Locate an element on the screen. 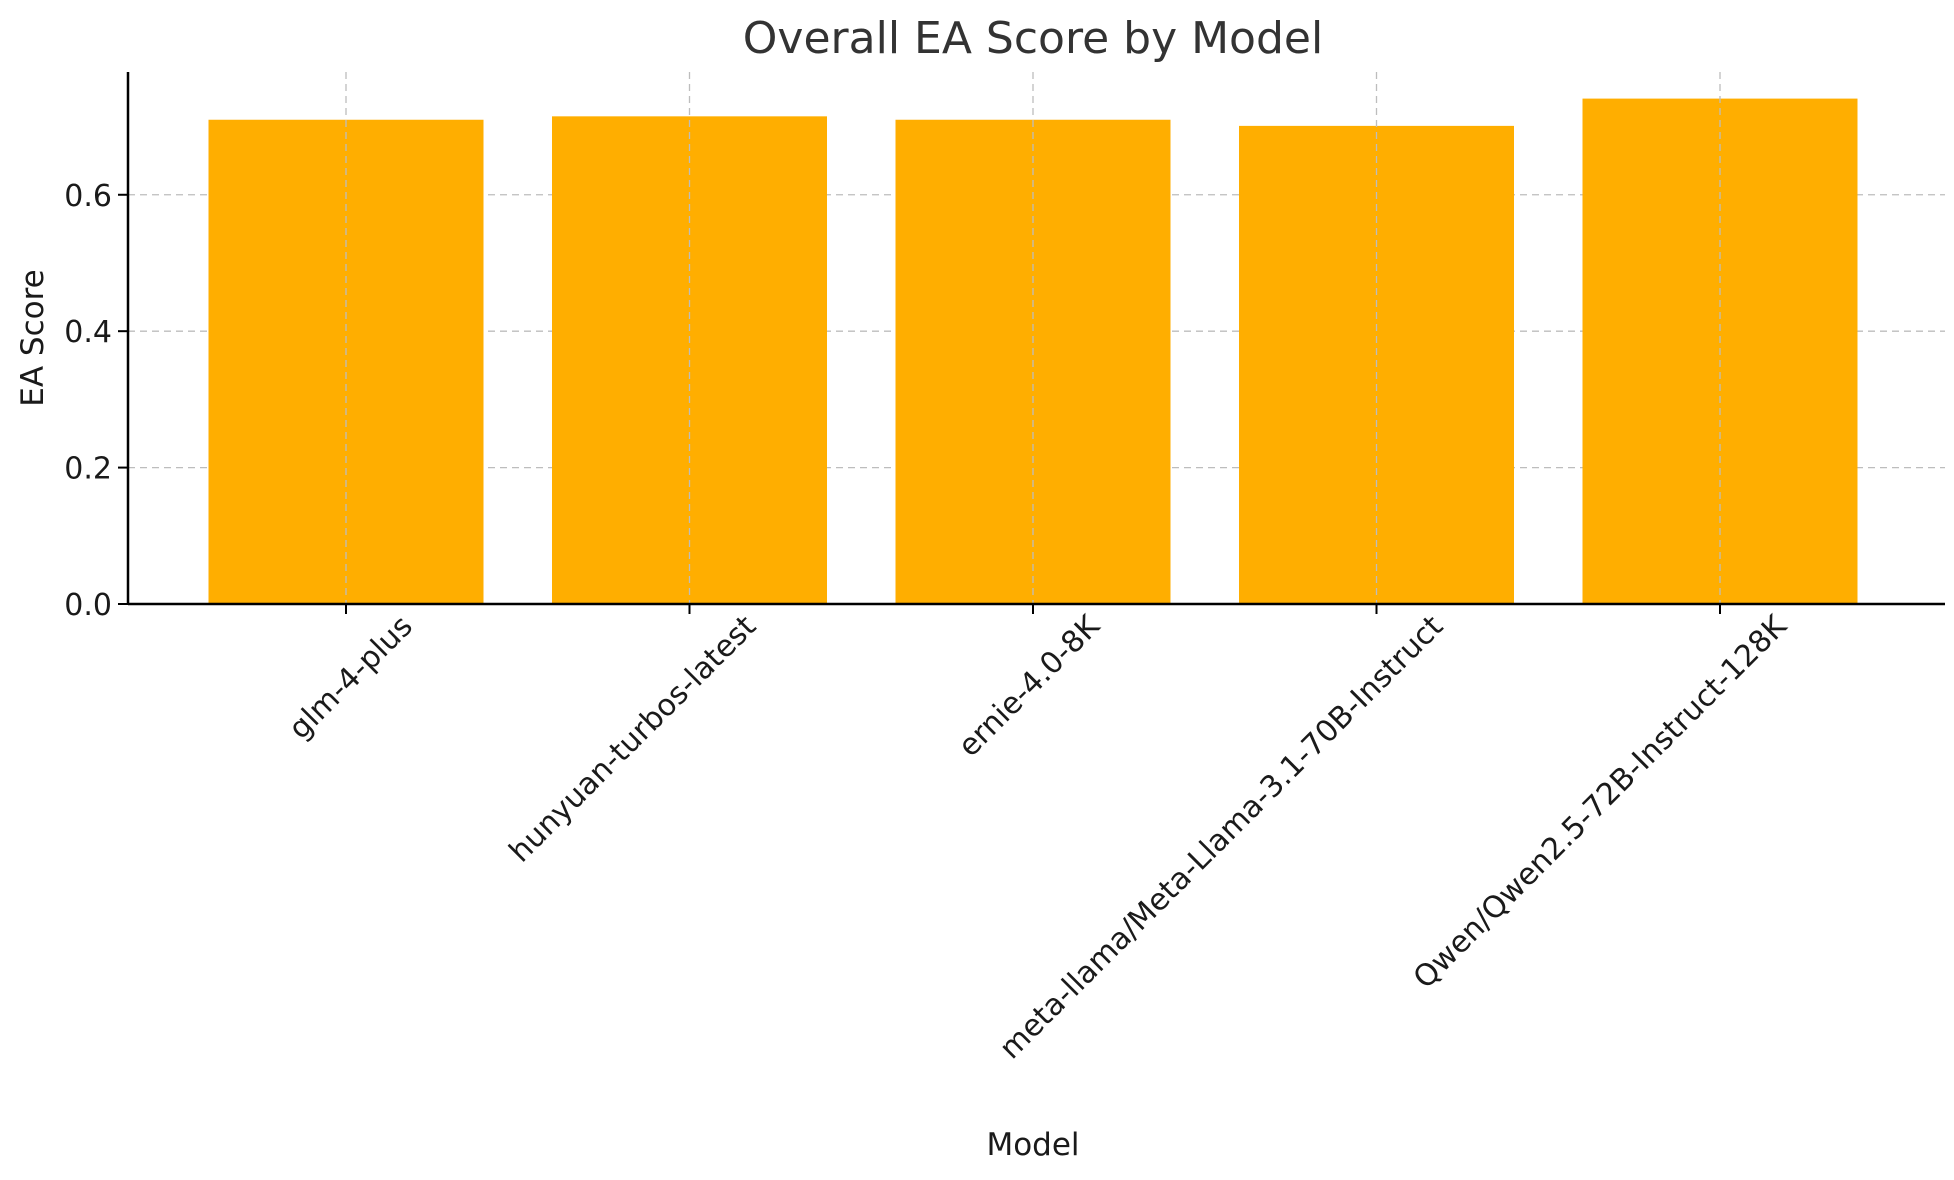 The height and width of the screenshot is (1180, 1954). y-axis-label: EA Score is located at coordinates (33, 337).